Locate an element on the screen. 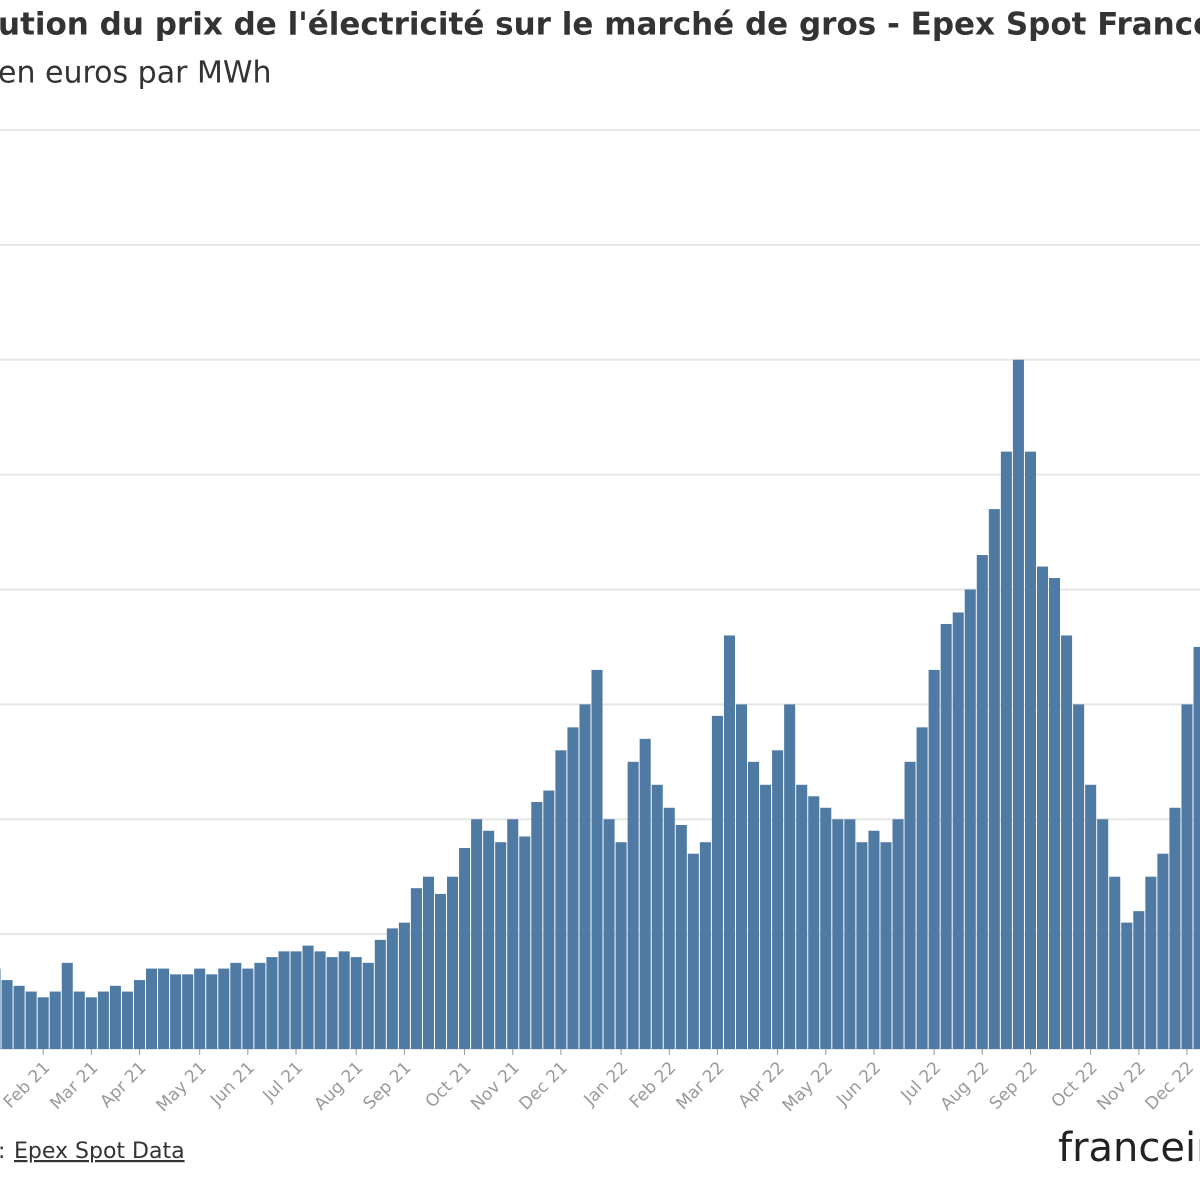  logo: franceinfo is located at coordinates (1129, 1148).